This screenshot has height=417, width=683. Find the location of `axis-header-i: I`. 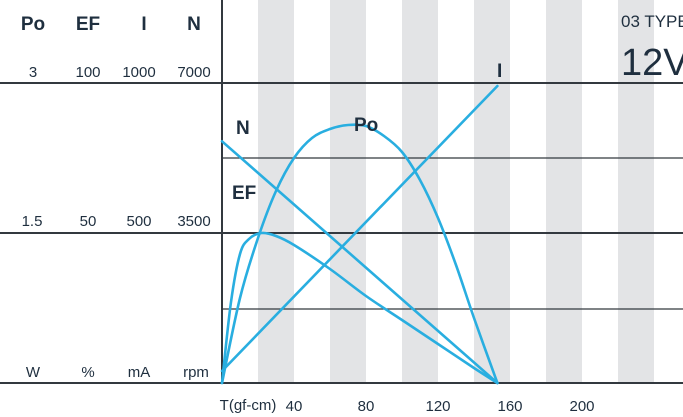

axis-header-i: I is located at coordinates (143, 24).